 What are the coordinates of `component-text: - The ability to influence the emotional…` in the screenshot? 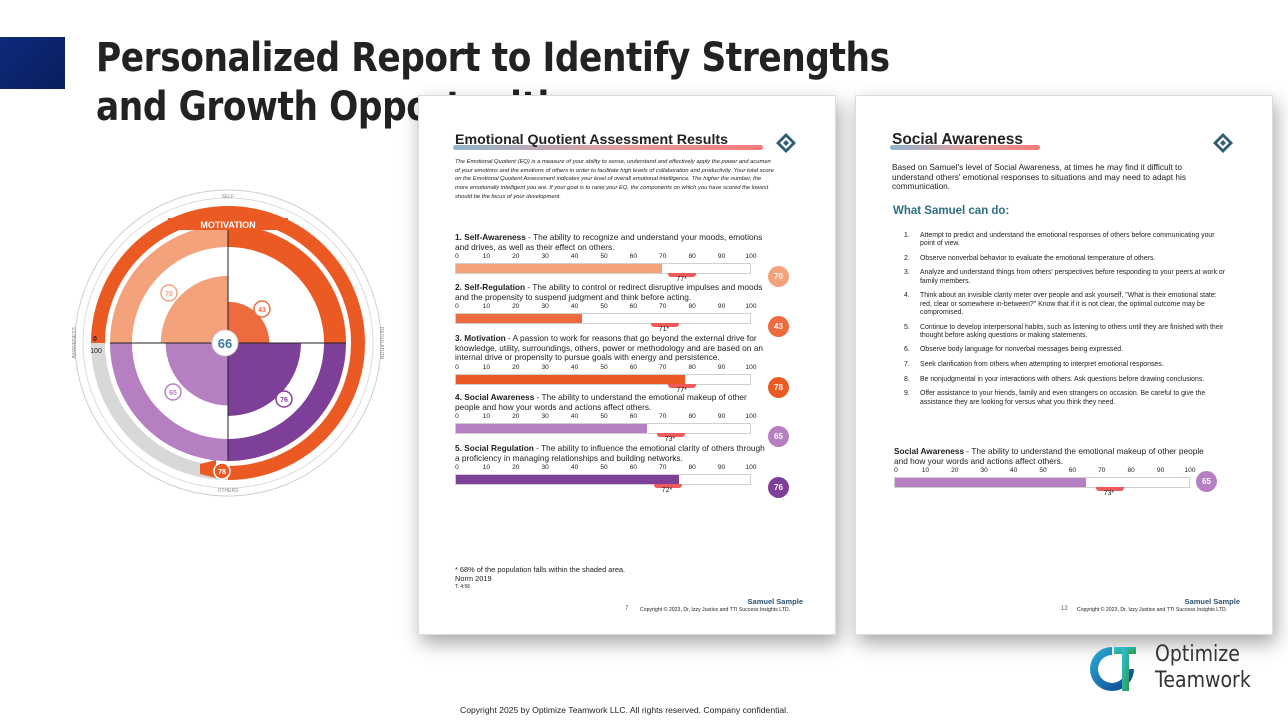 It's located at (610, 453).